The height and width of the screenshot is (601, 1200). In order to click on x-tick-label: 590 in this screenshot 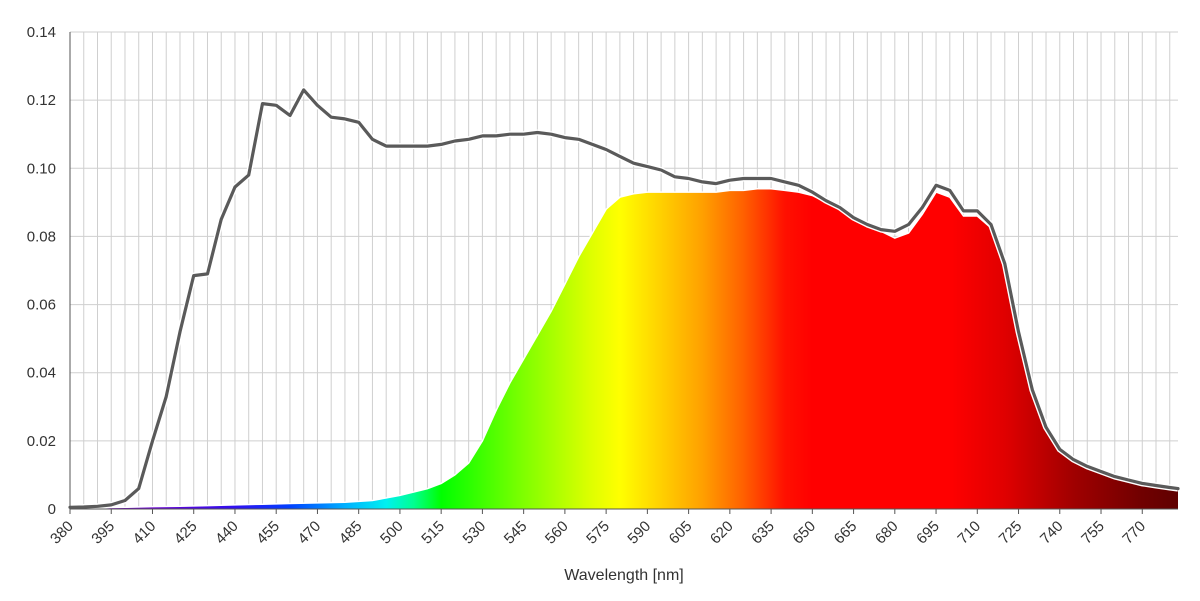, I will do `click(639, 533)`.